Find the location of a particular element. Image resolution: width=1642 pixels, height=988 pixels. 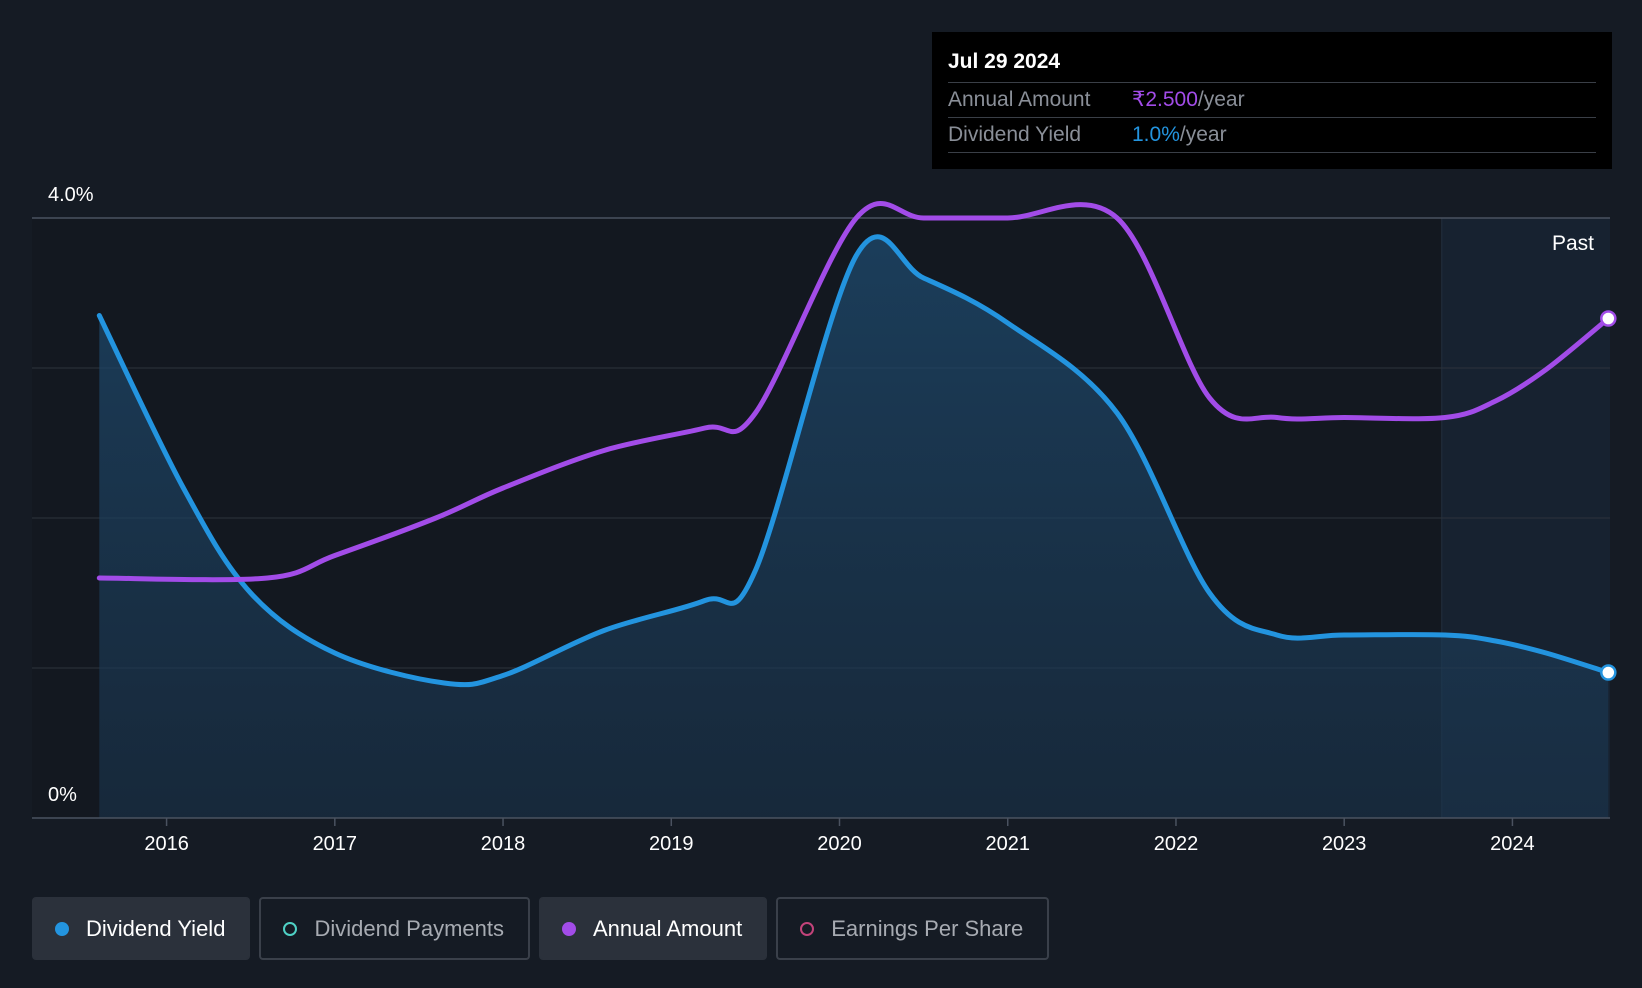

legend-earnings-per-share-button: Earnings Per Share is located at coordinates (913, 928).